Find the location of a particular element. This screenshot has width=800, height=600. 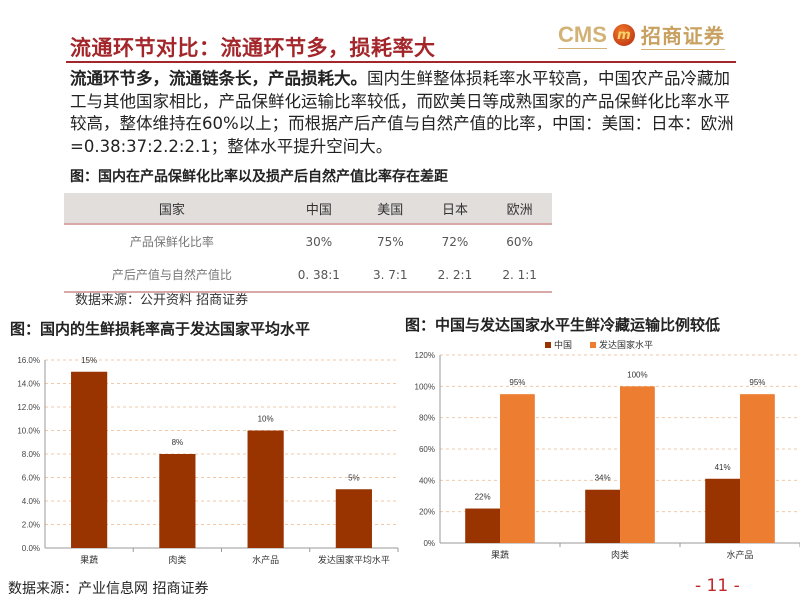

row-label: 产品保鲜化比率 is located at coordinates (171, 242).